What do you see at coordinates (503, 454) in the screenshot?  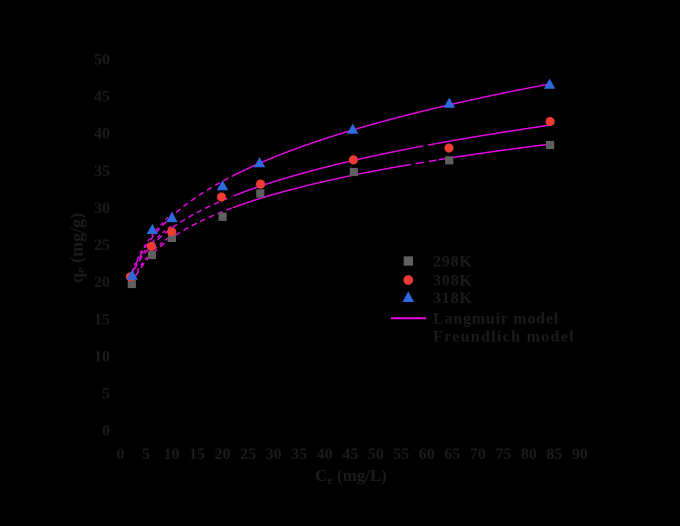 I see `svg-text: 75` at bounding box center [503, 454].